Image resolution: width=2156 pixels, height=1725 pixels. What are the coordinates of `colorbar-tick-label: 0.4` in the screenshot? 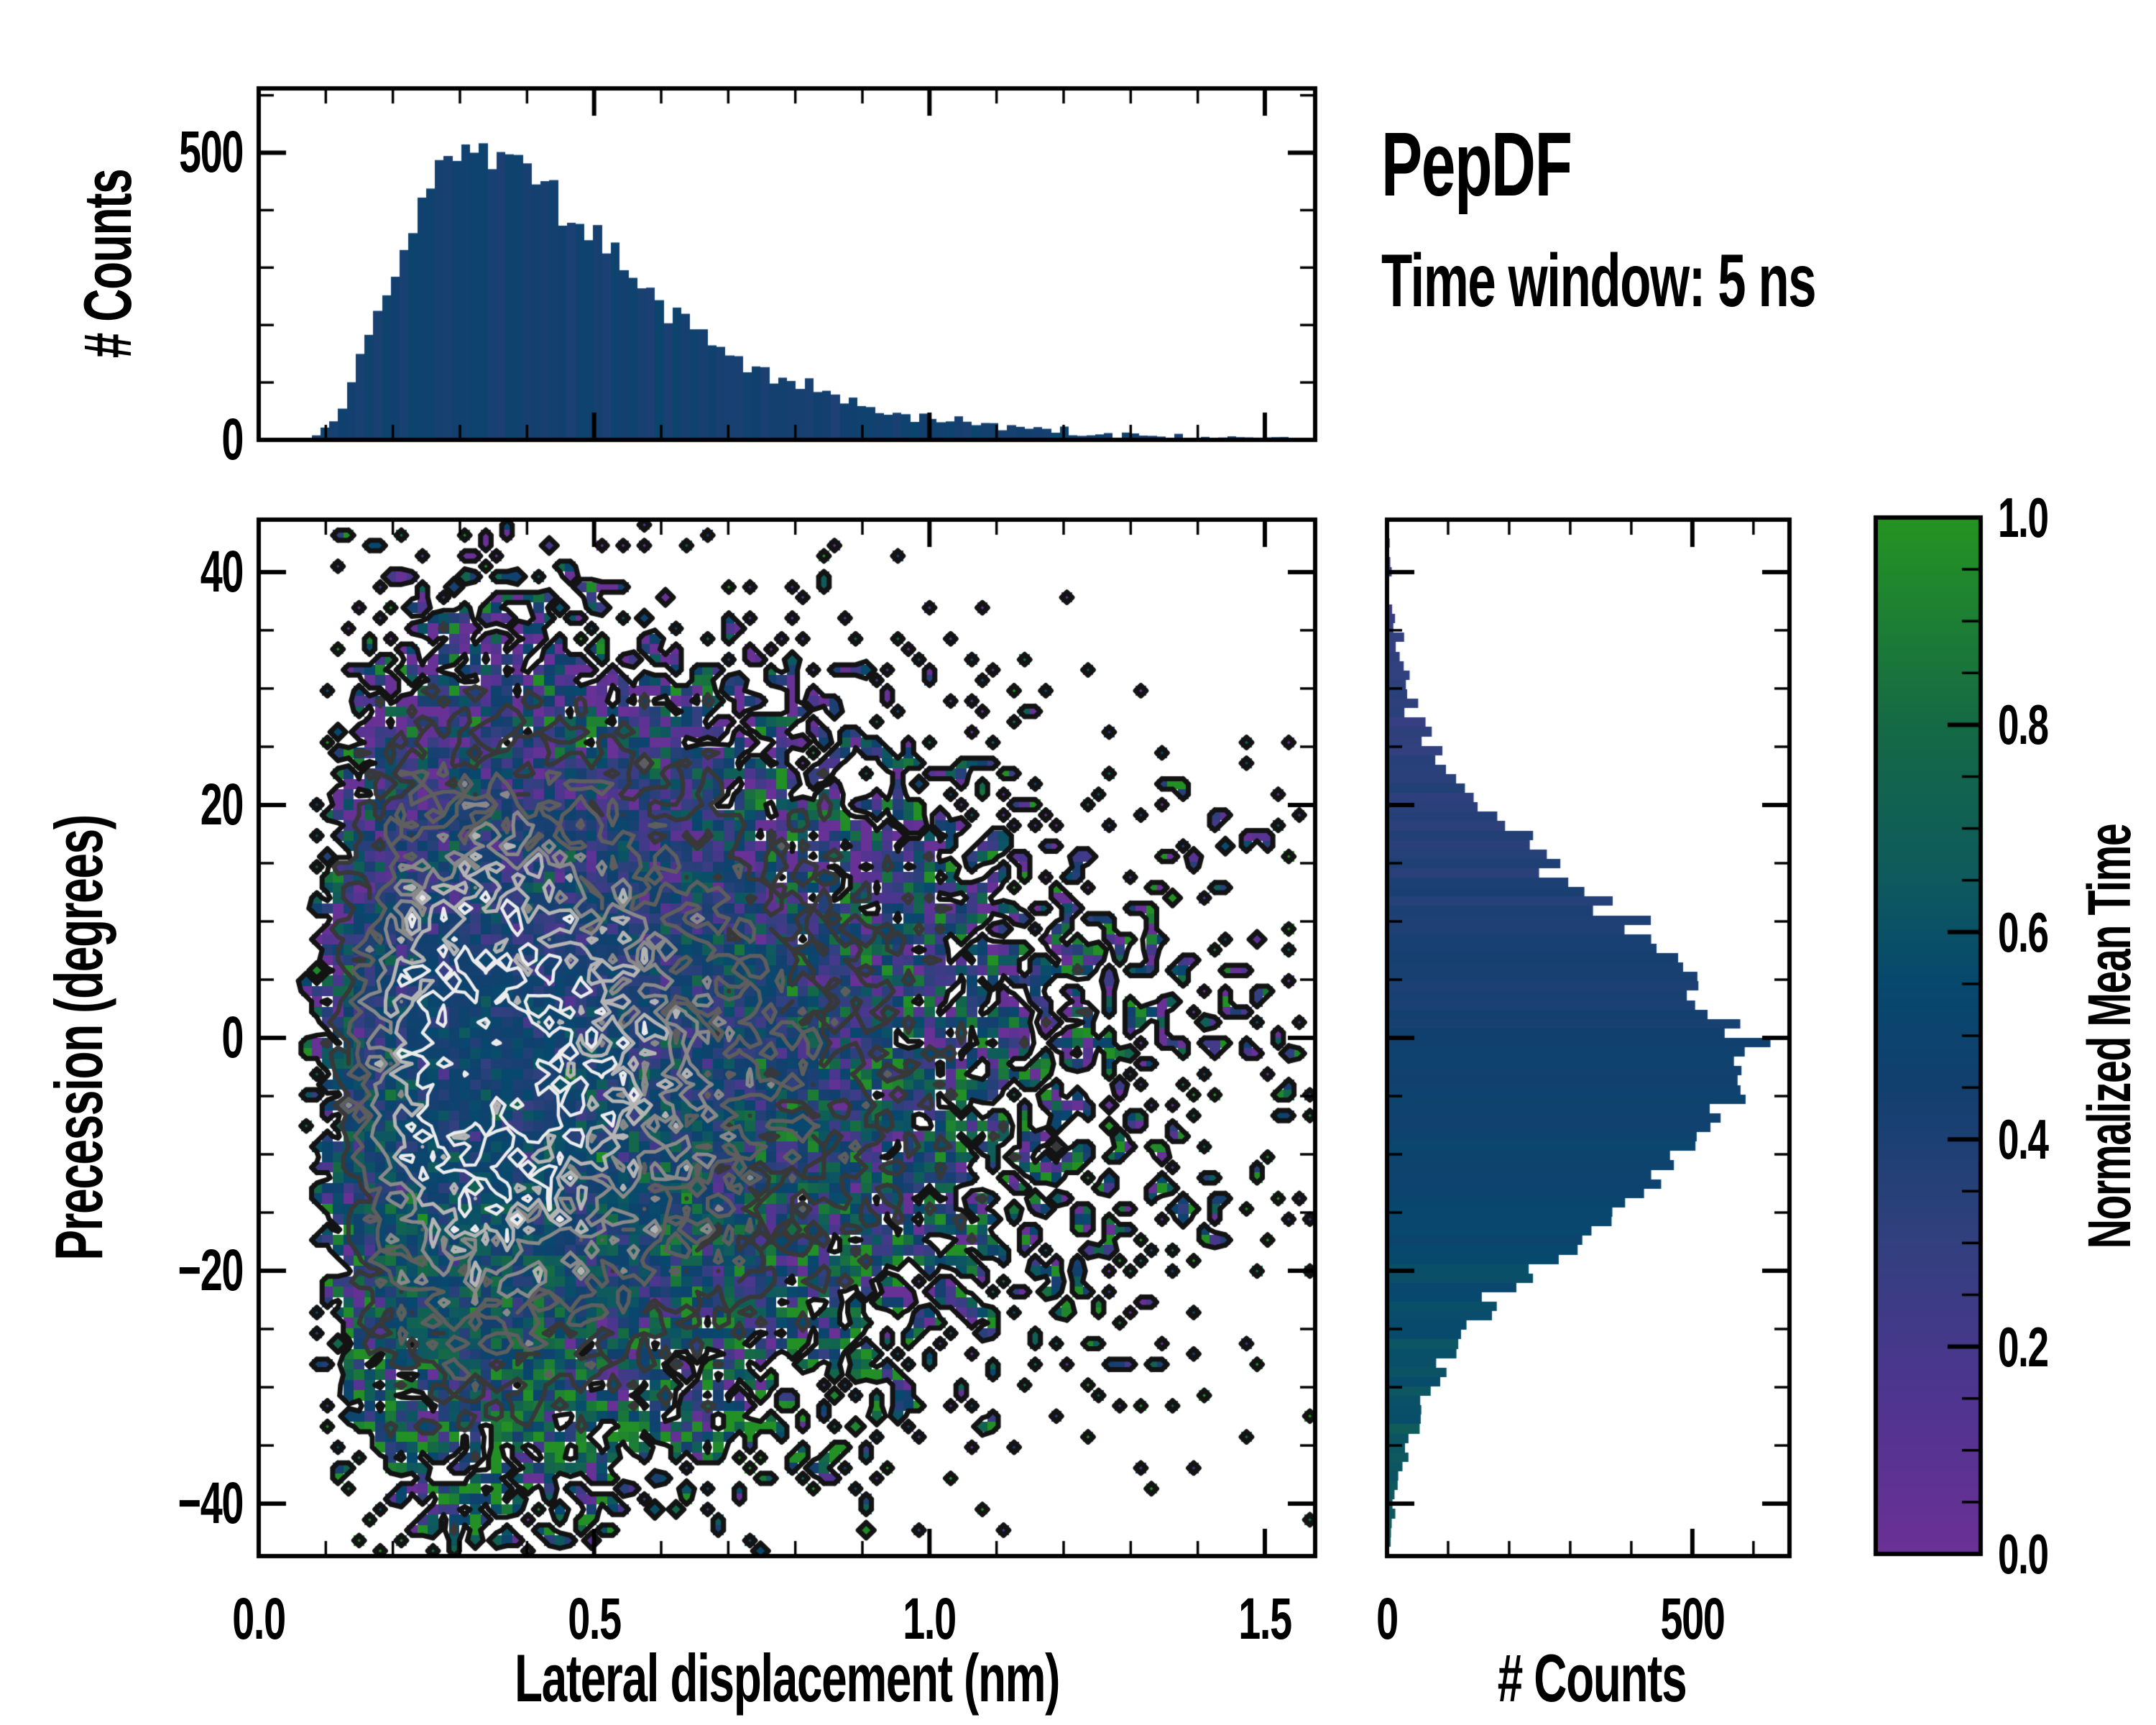 It's located at (2034, 1139).